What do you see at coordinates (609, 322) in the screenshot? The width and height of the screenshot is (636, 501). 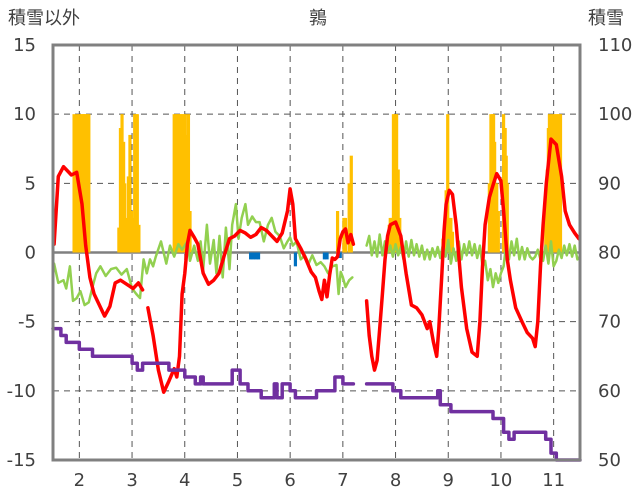 I see `right-tick-label: 70` at bounding box center [609, 322].